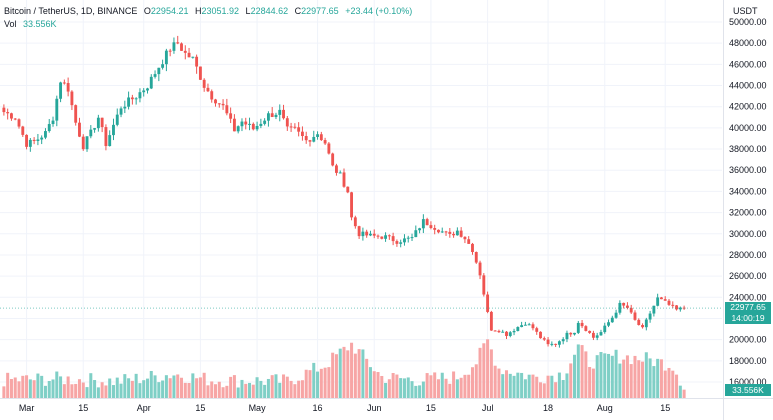 The image size is (773, 420). What do you see at coordinates (220, 11) in the screenshot?
I see `high-value: 23051.92` at bounding box center [220, 11].